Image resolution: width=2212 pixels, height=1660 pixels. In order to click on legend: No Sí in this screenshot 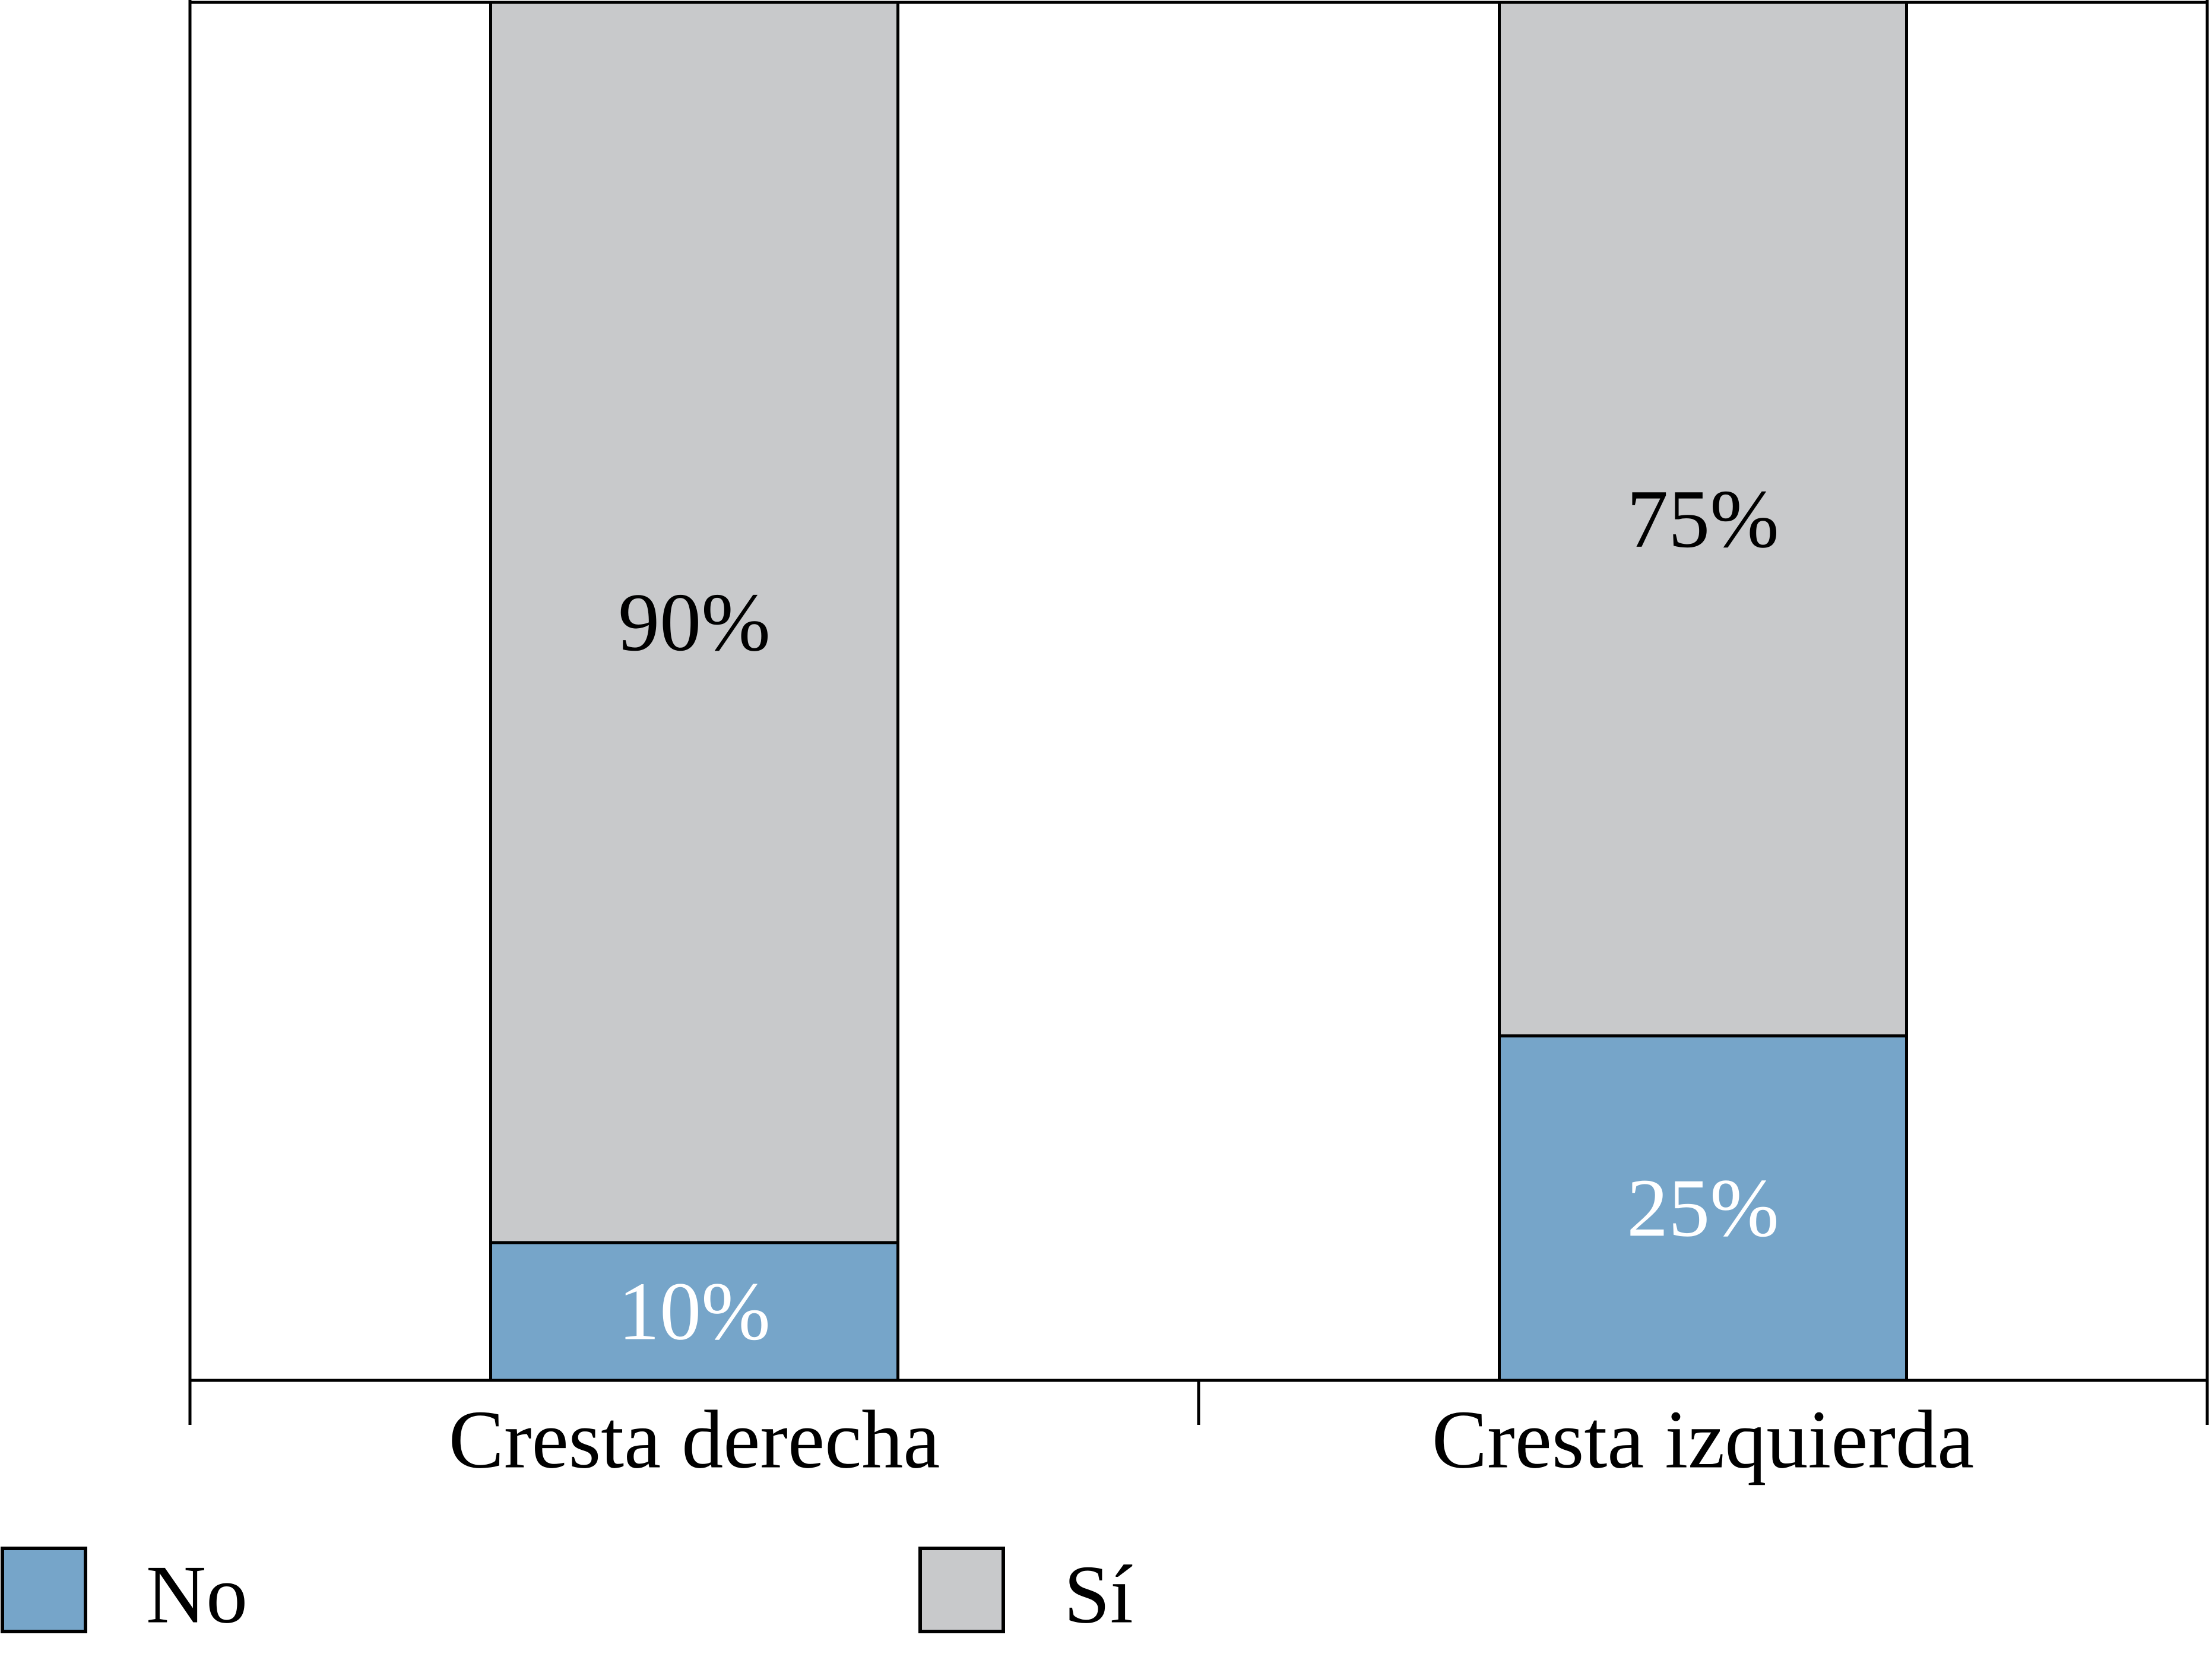, I will do `click(567, 1594)`.